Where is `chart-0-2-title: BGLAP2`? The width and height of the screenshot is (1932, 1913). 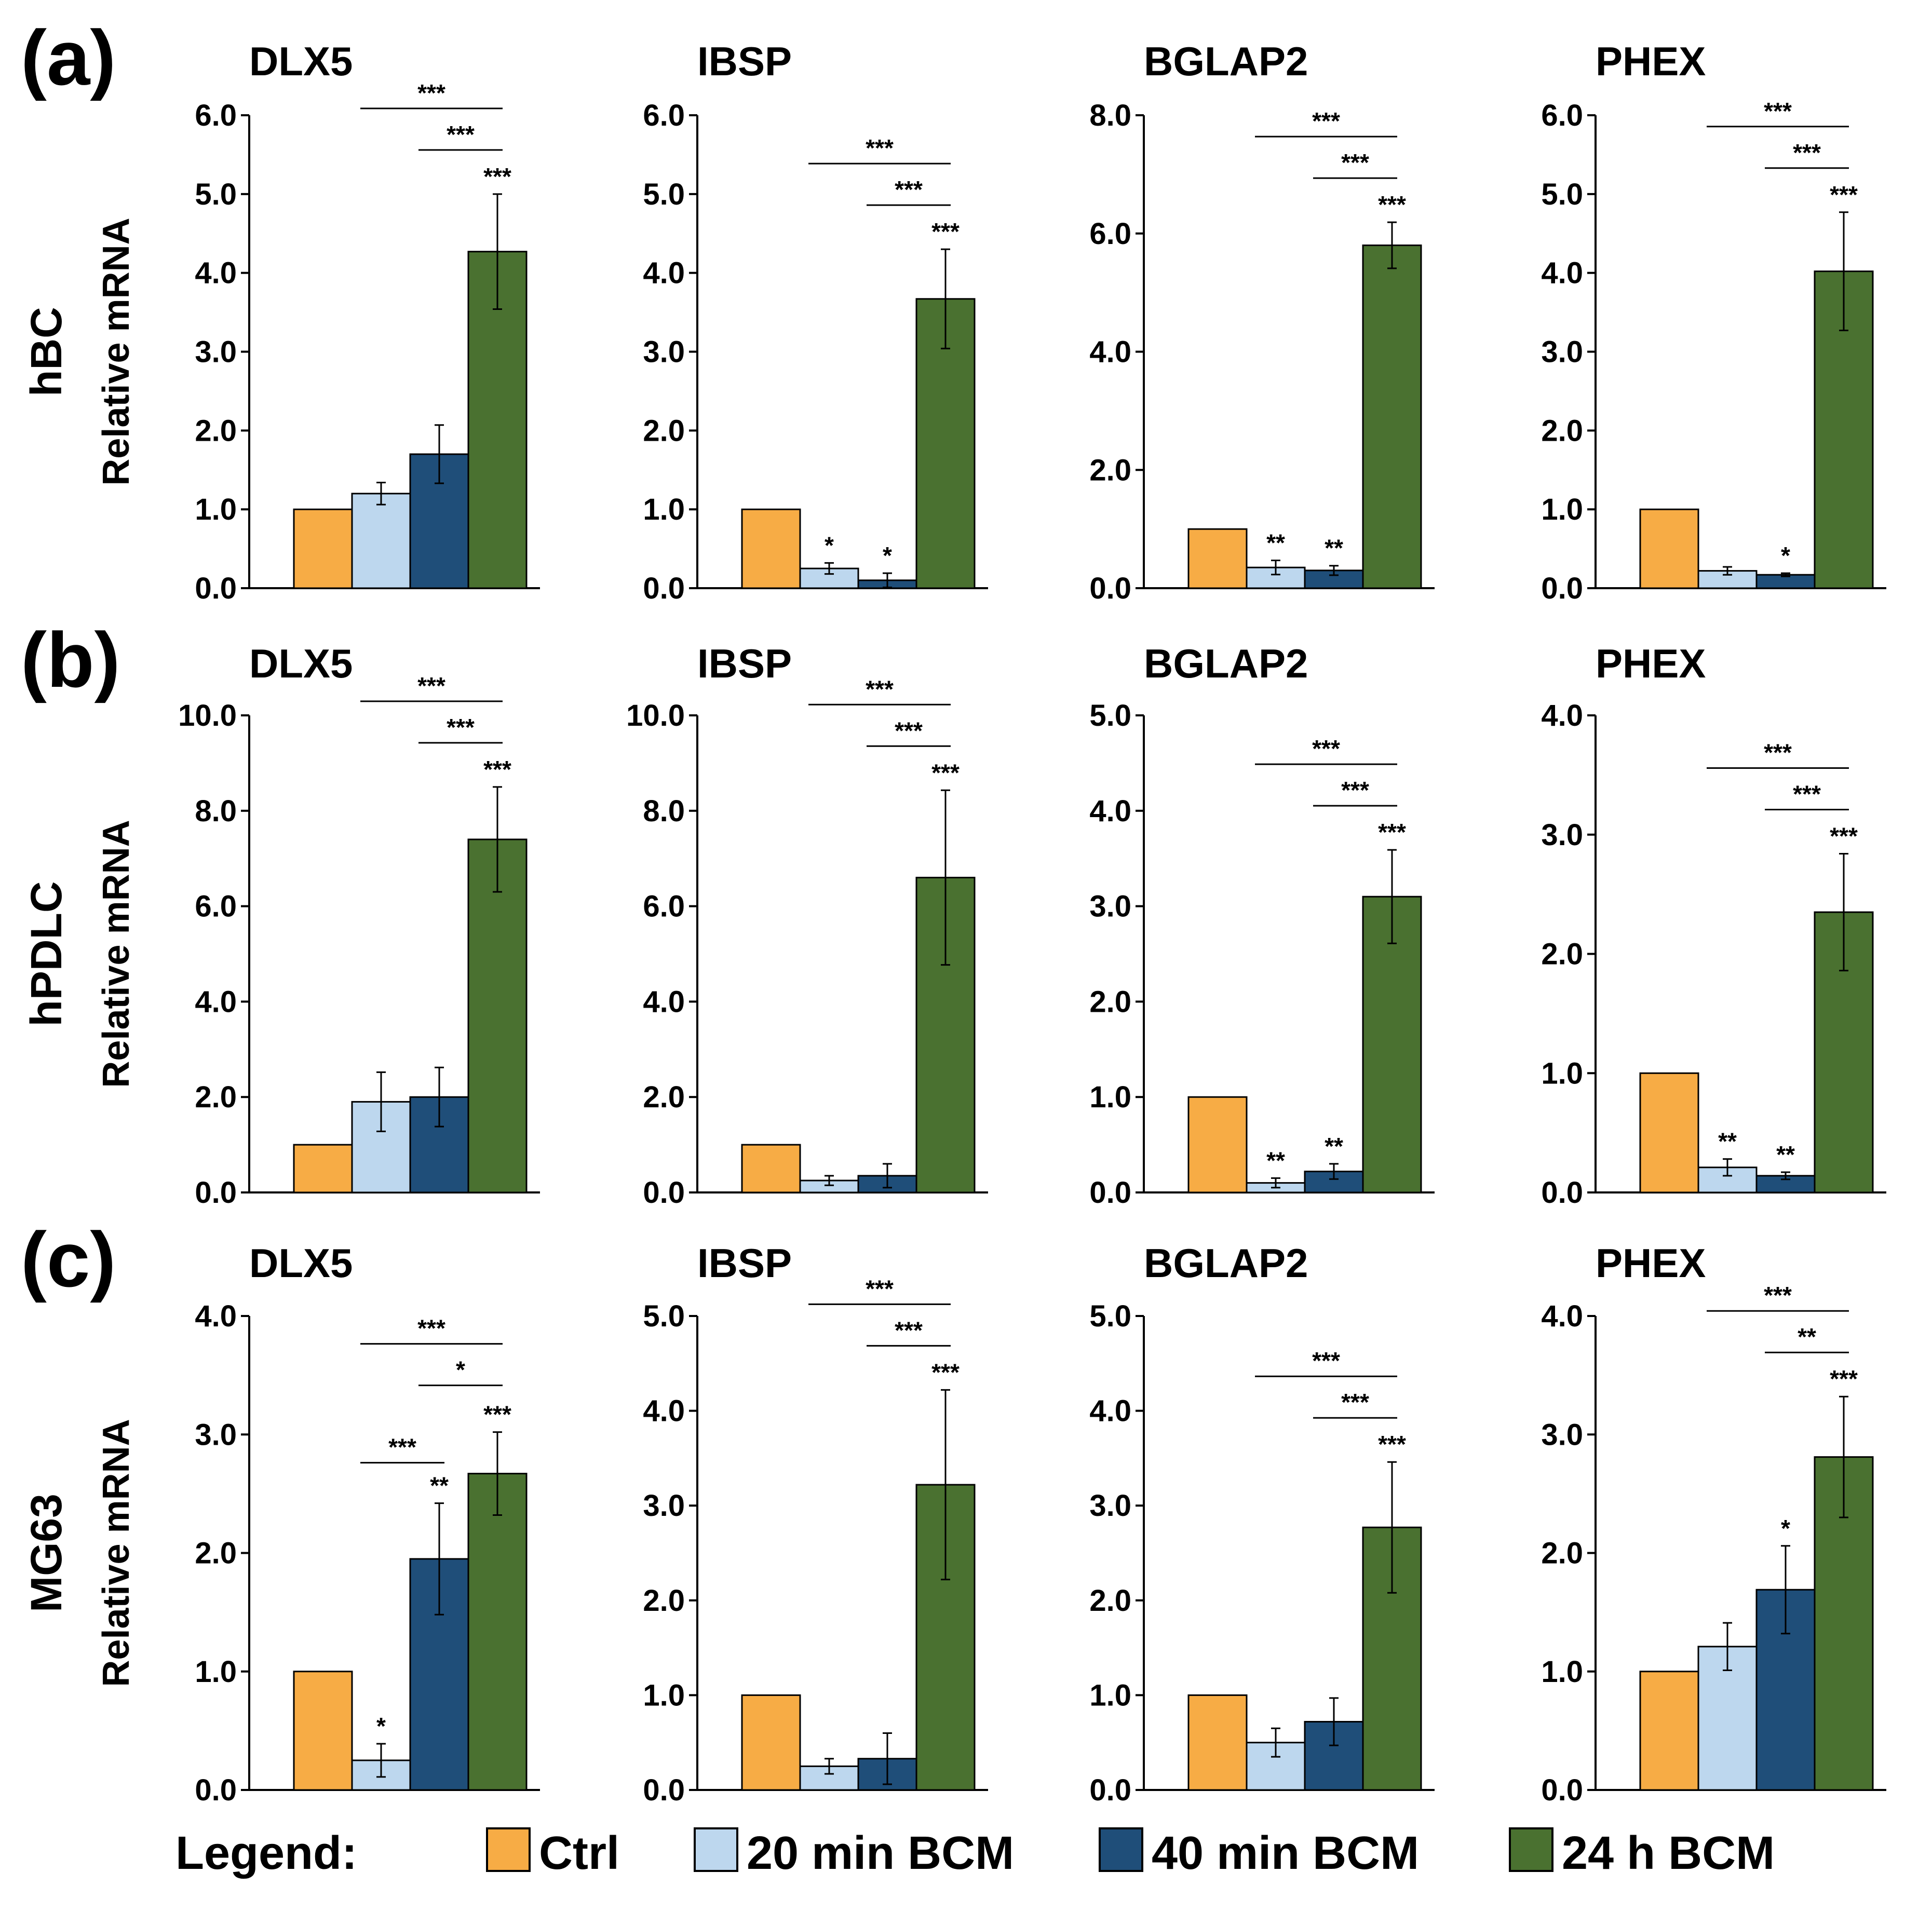
chart-0-2-title: BGLAP2 is located at coordinates (1226, 61).